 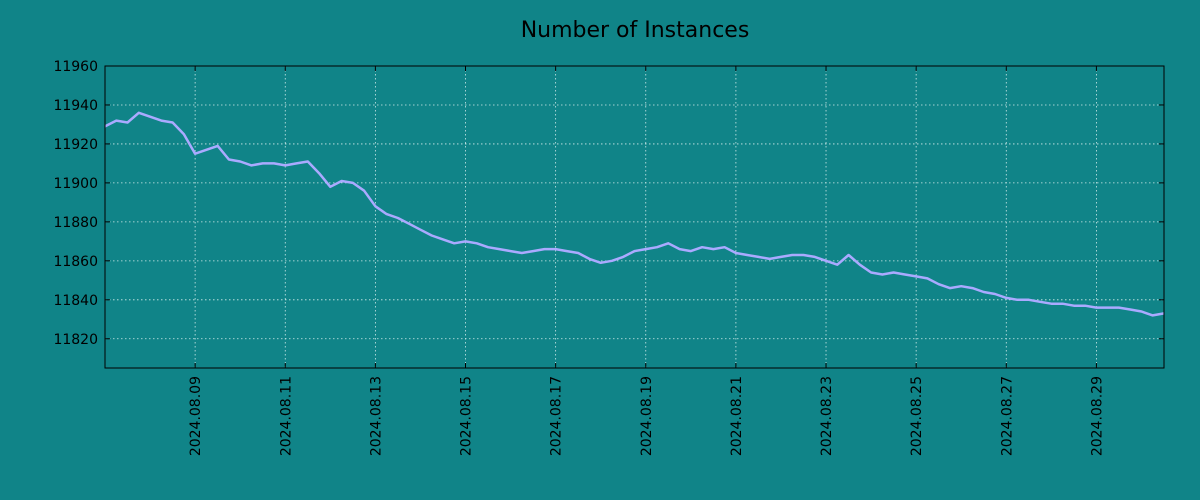 I want to click on x-tick-label: 2024.08.15, so click(x=467, y=416).